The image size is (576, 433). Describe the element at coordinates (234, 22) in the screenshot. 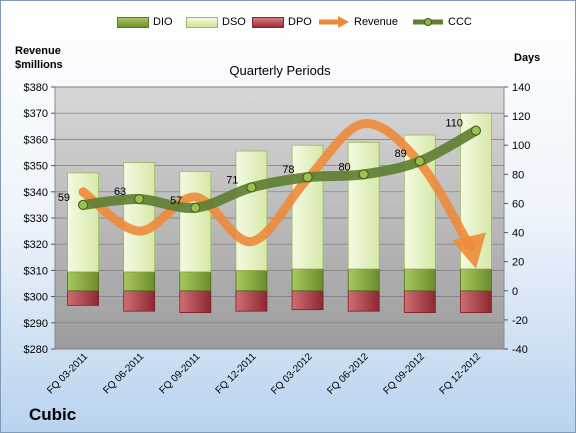

I see `legend-dso-label: DSO` at that location.